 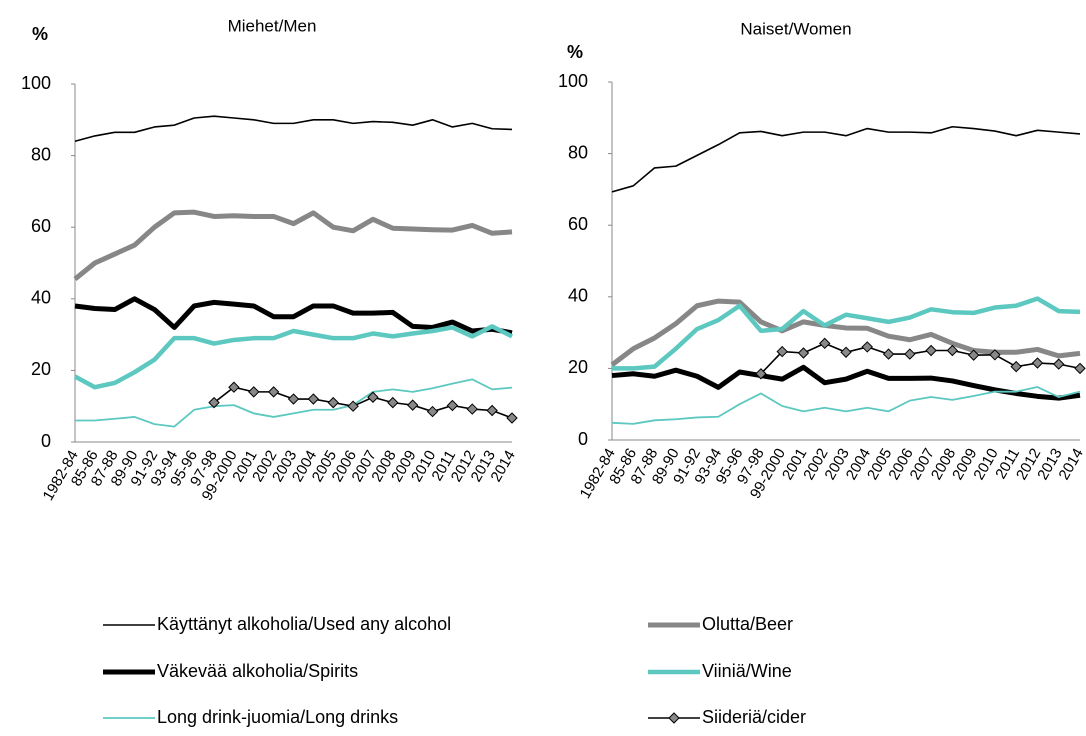 I want to click on legend-label: Käyttänyt alkoholia/Used any alcohol, so click(x=304, y=624).